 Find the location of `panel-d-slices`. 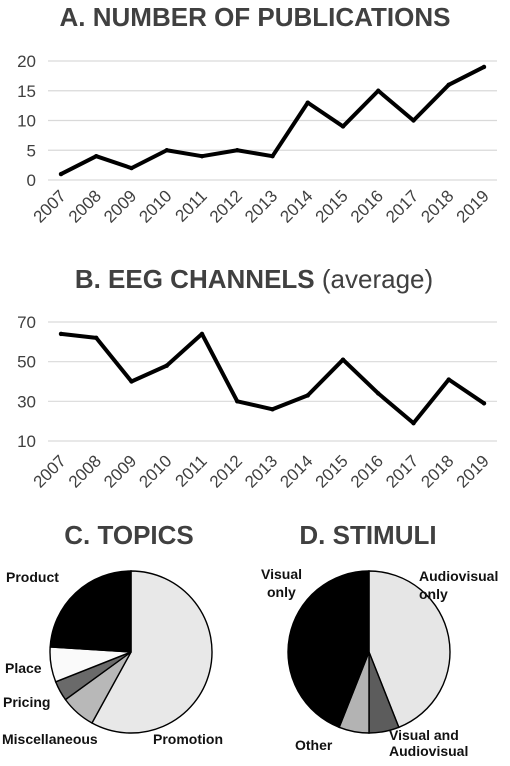

panel-d-slices is located at coordinates (369, 652).